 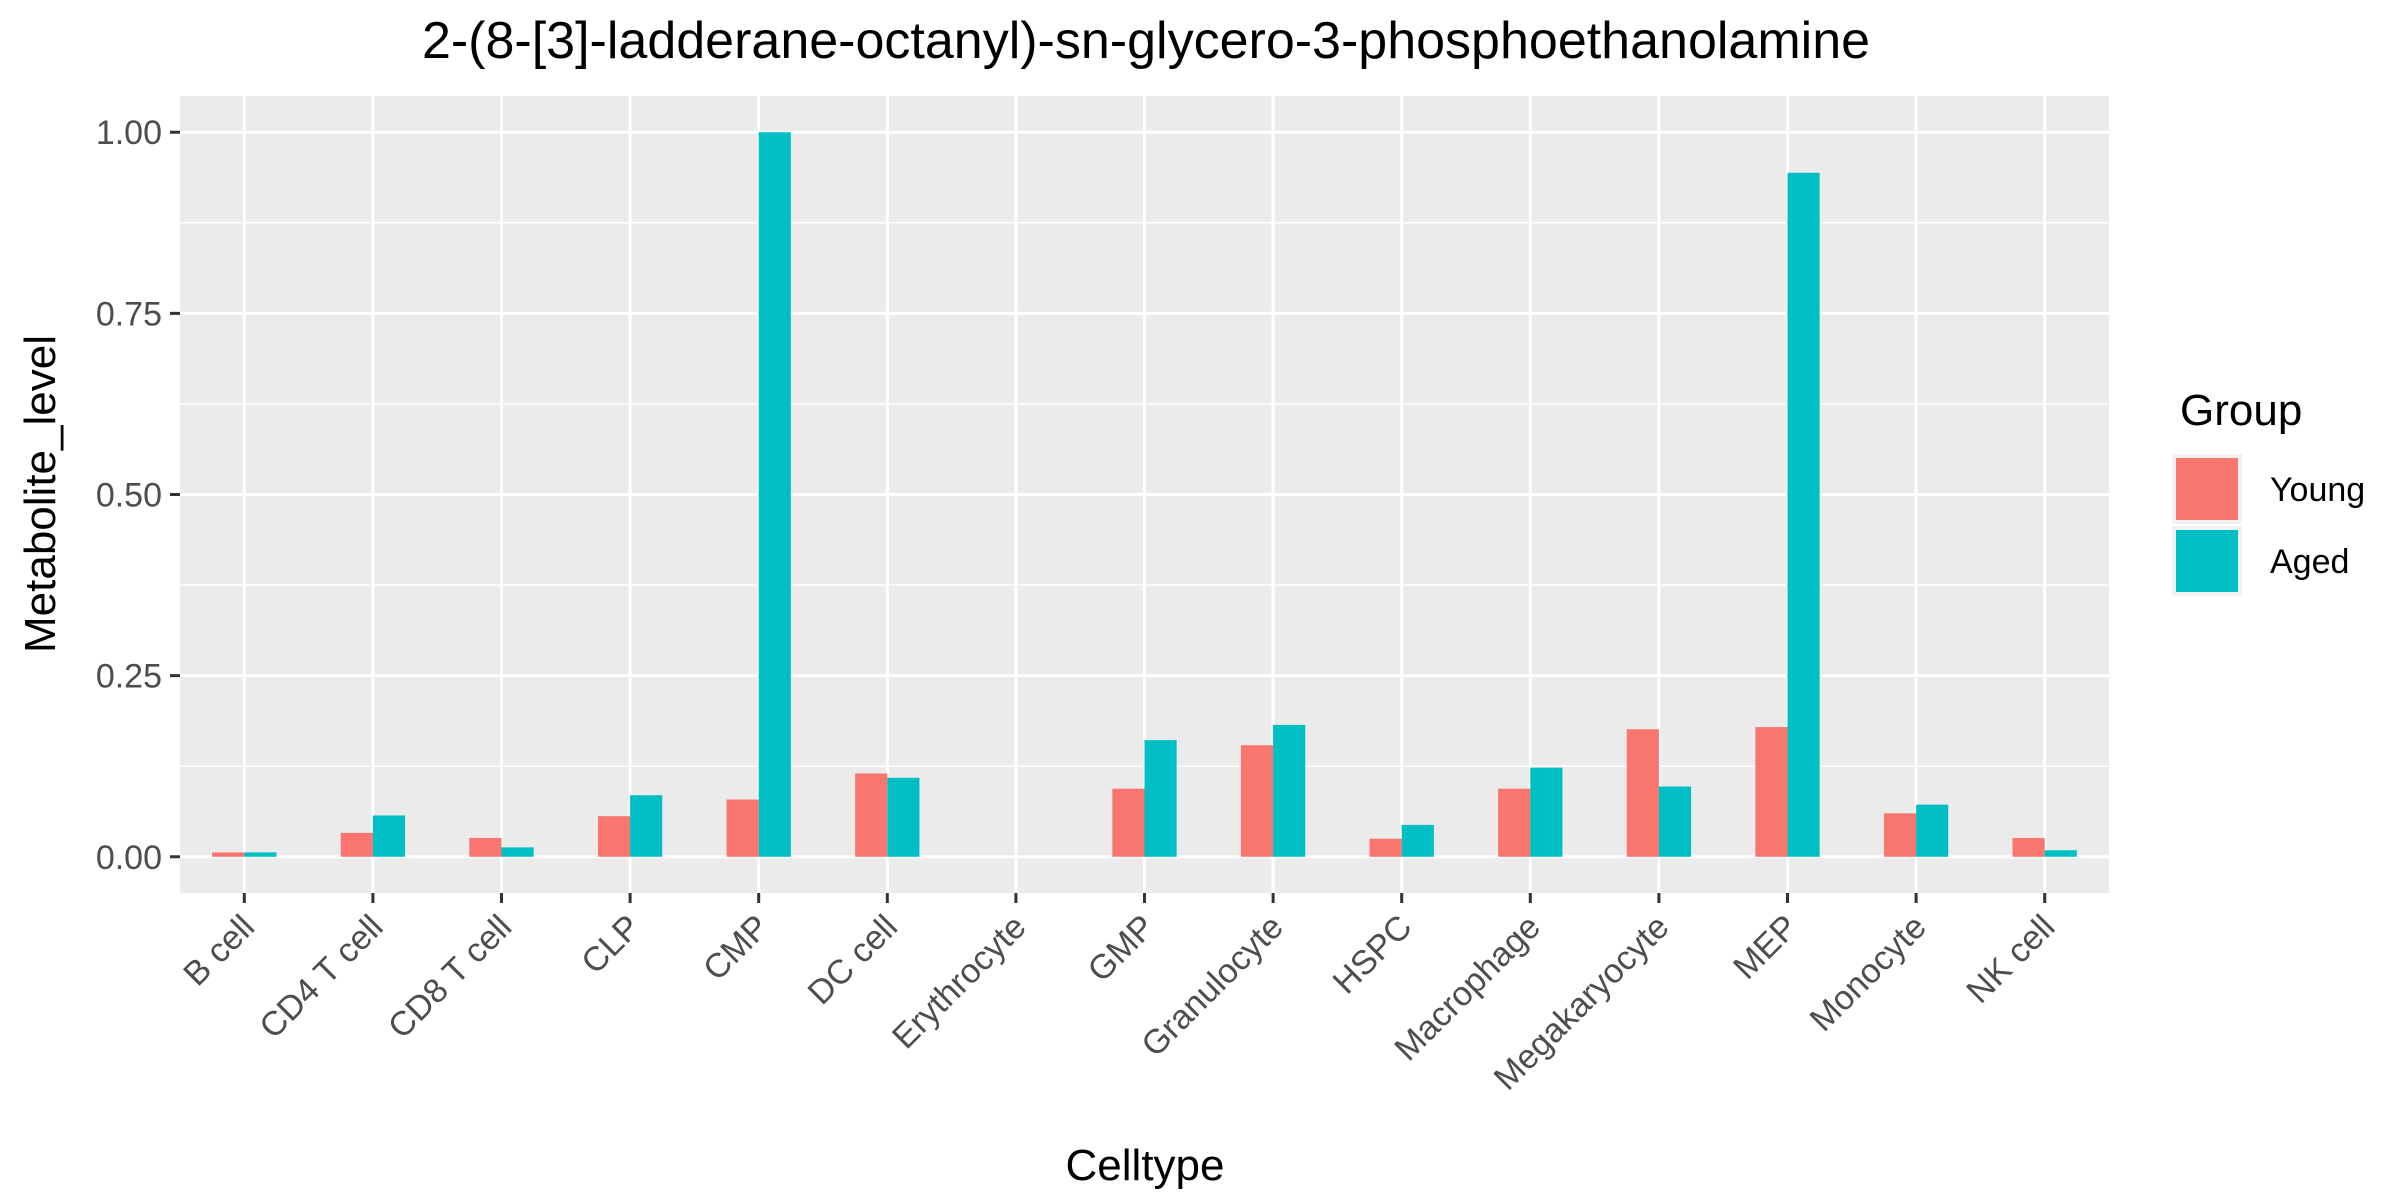 What do you see at coordinates (129, 314) in the screenshot?
I see `y-tick-label: 0.75` at bounding box center [129, 314].